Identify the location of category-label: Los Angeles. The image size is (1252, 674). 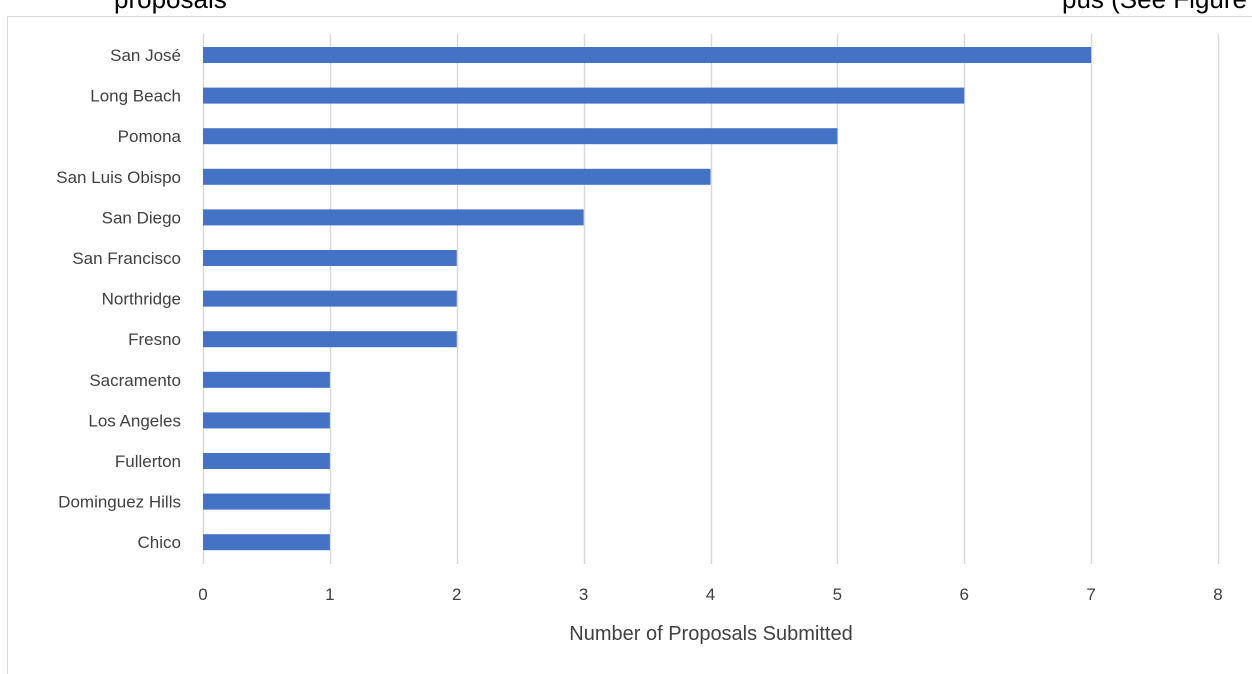
(134, 420).